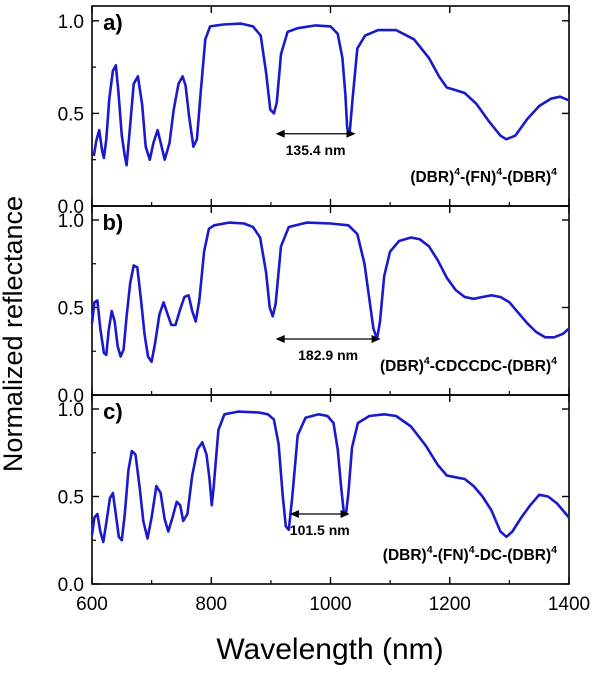 The height and width of the screenshot is (673, 600). Describe the element at coordinates (113, 22) in the screenshot. I see `panel-label: a)` at that location.